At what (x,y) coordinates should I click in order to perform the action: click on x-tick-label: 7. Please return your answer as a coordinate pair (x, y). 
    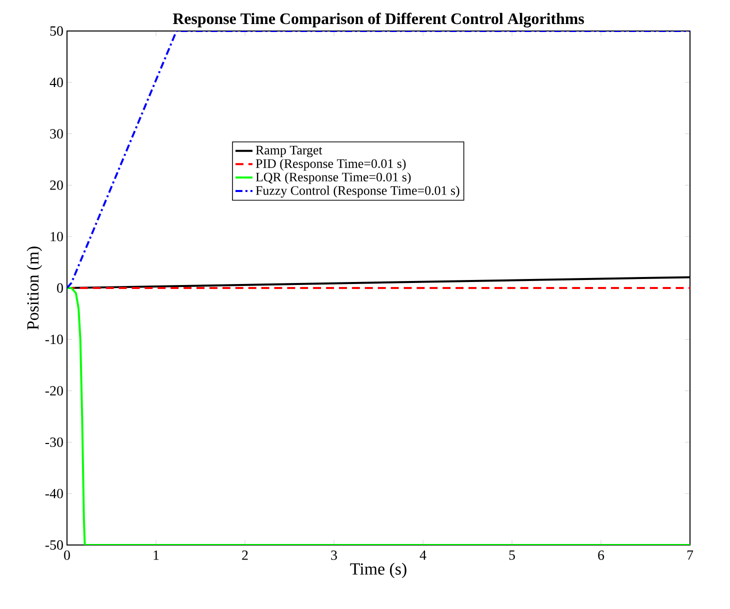
    Looking at the image, I should click on (690, 555).